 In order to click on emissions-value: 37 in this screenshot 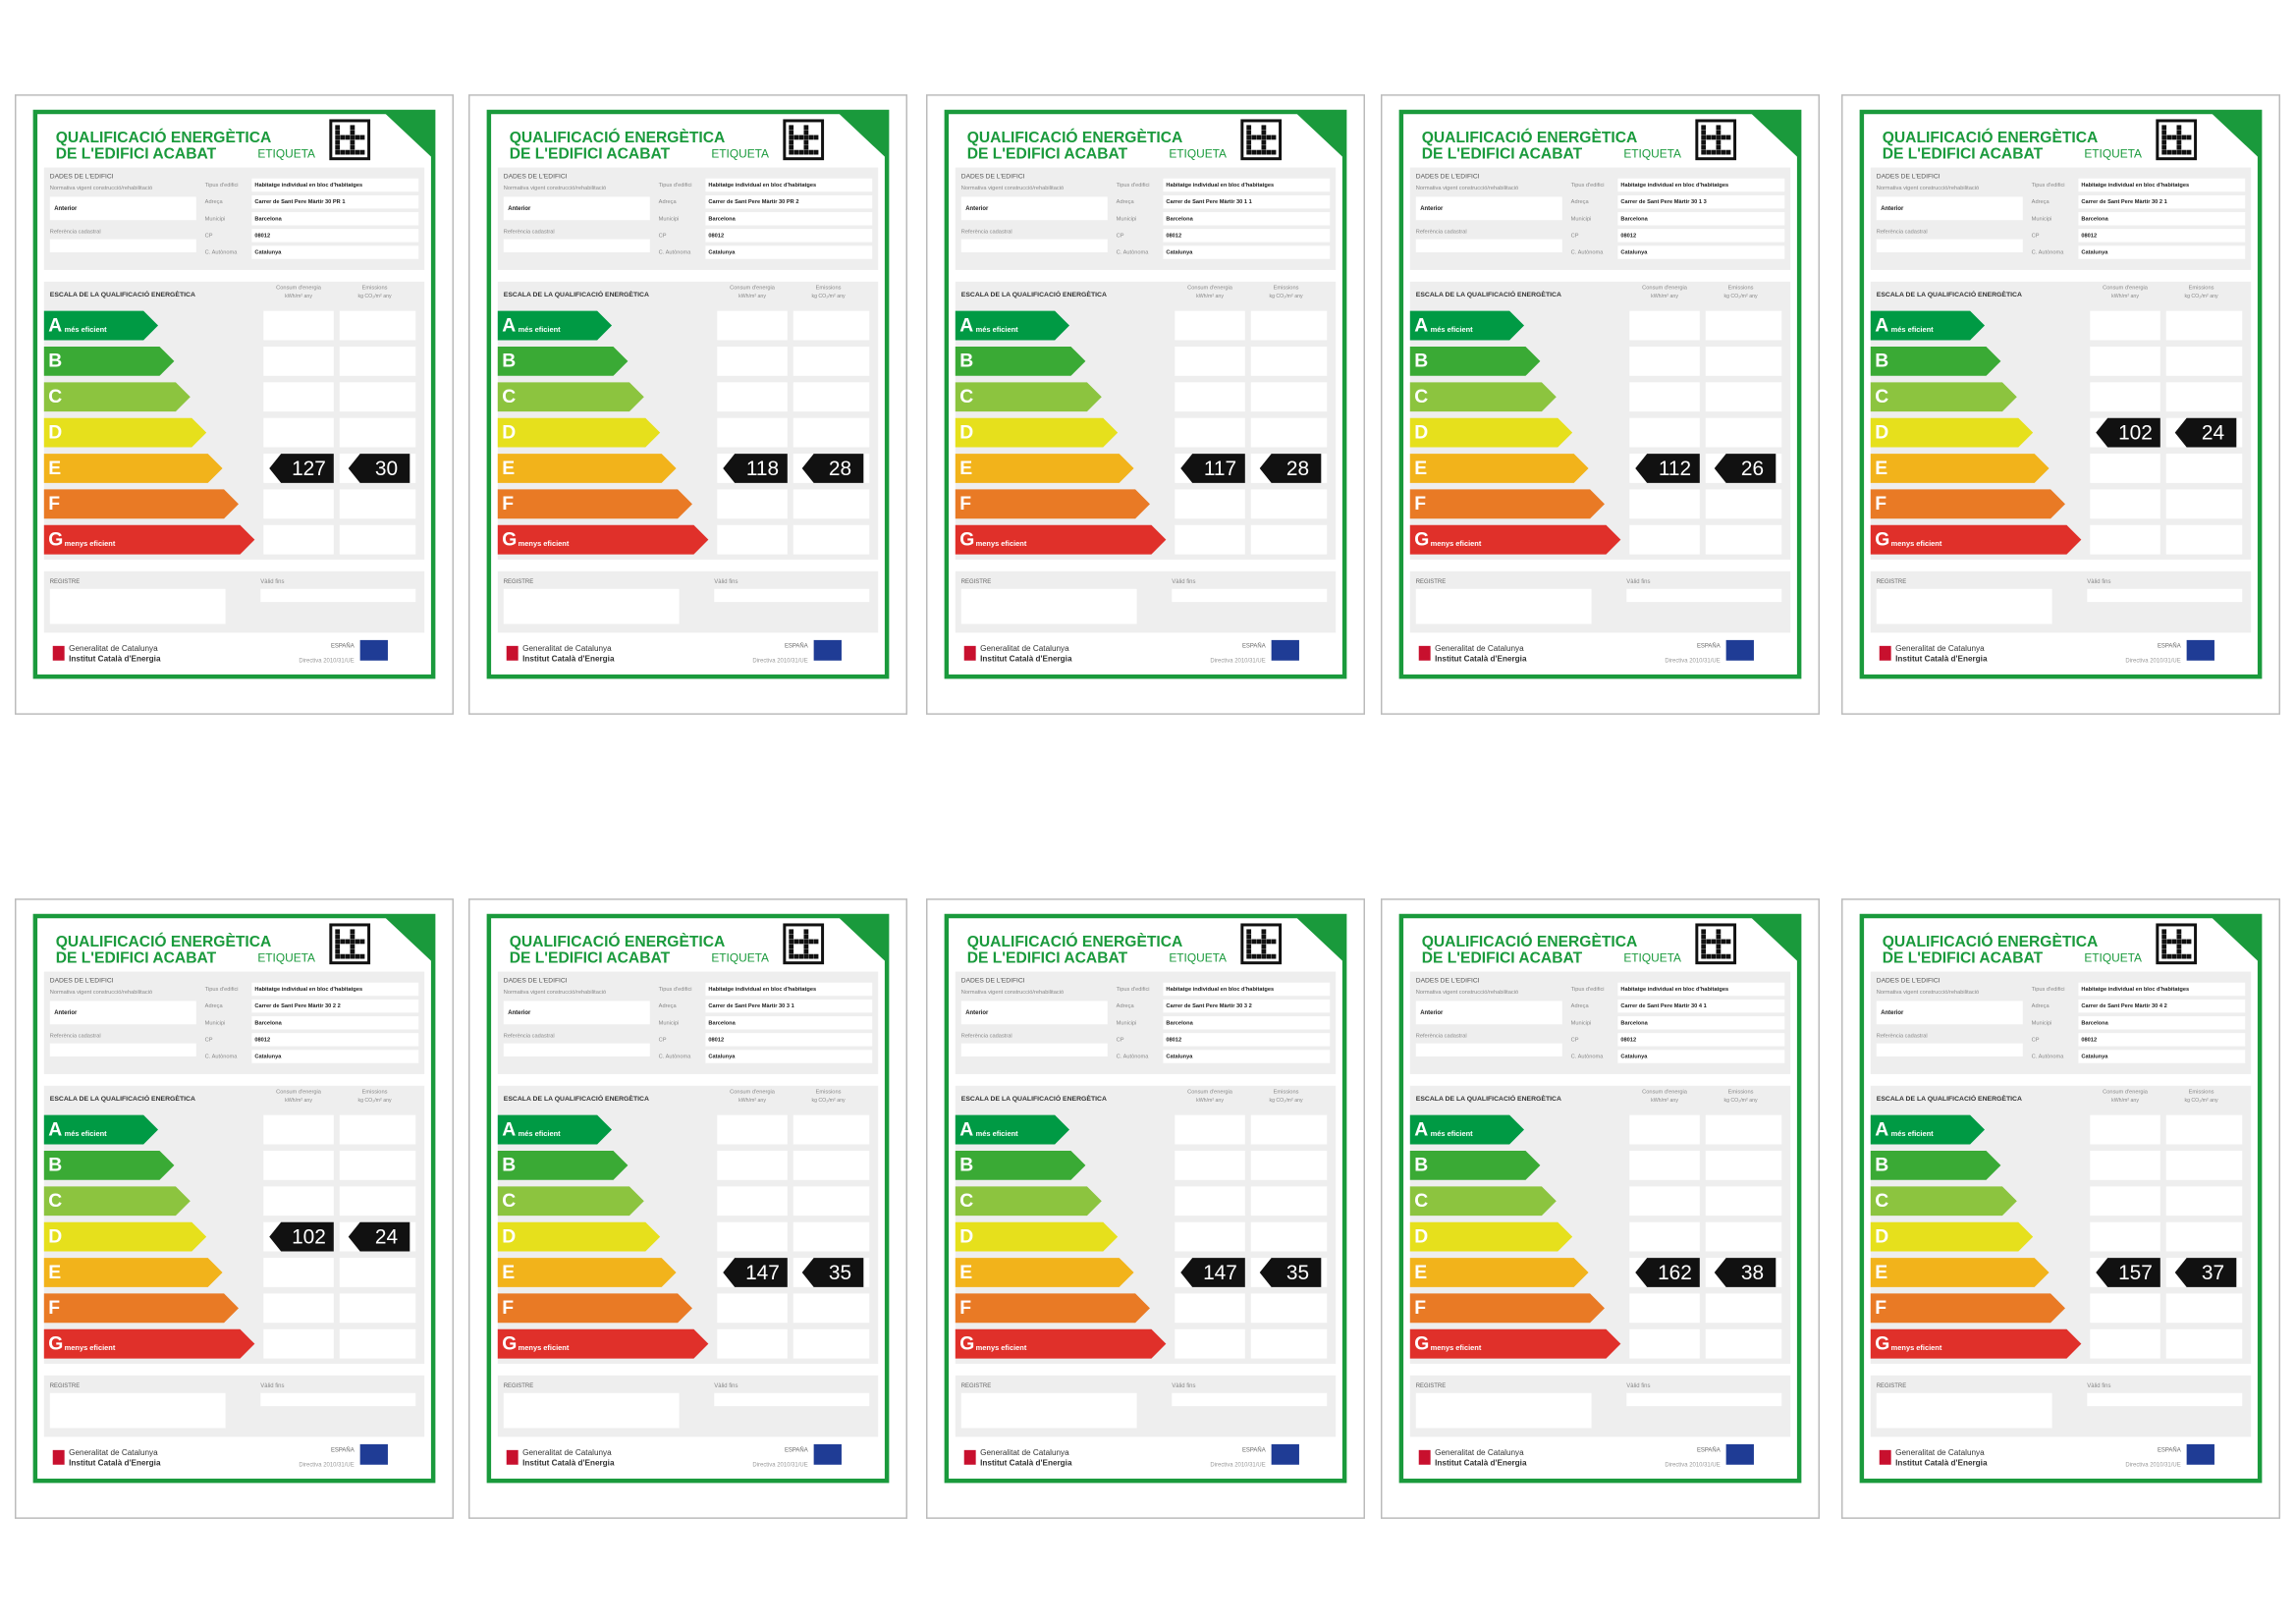, I will do `click(2213, 1273)`.